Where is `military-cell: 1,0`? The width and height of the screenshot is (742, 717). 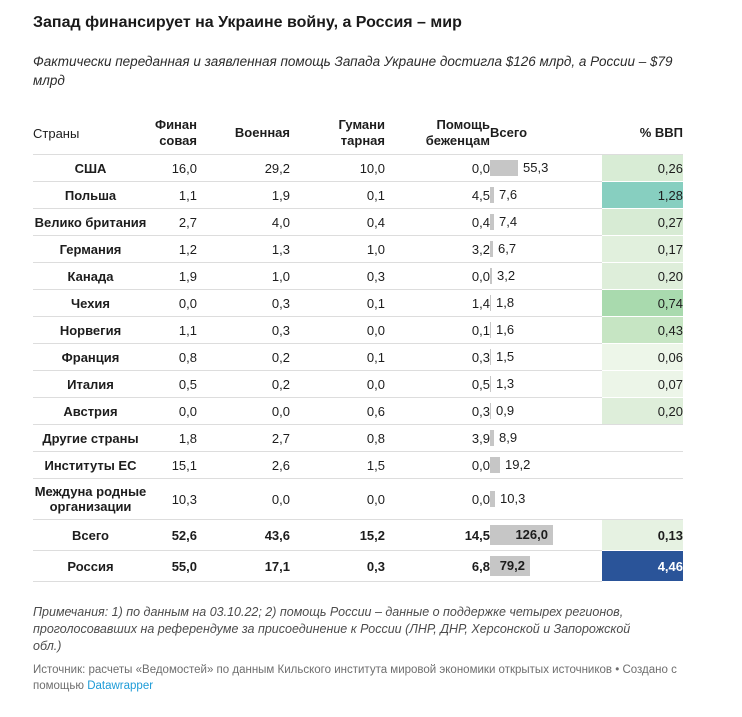
military-cell: 1,0 is located at coordinates (243, 276).